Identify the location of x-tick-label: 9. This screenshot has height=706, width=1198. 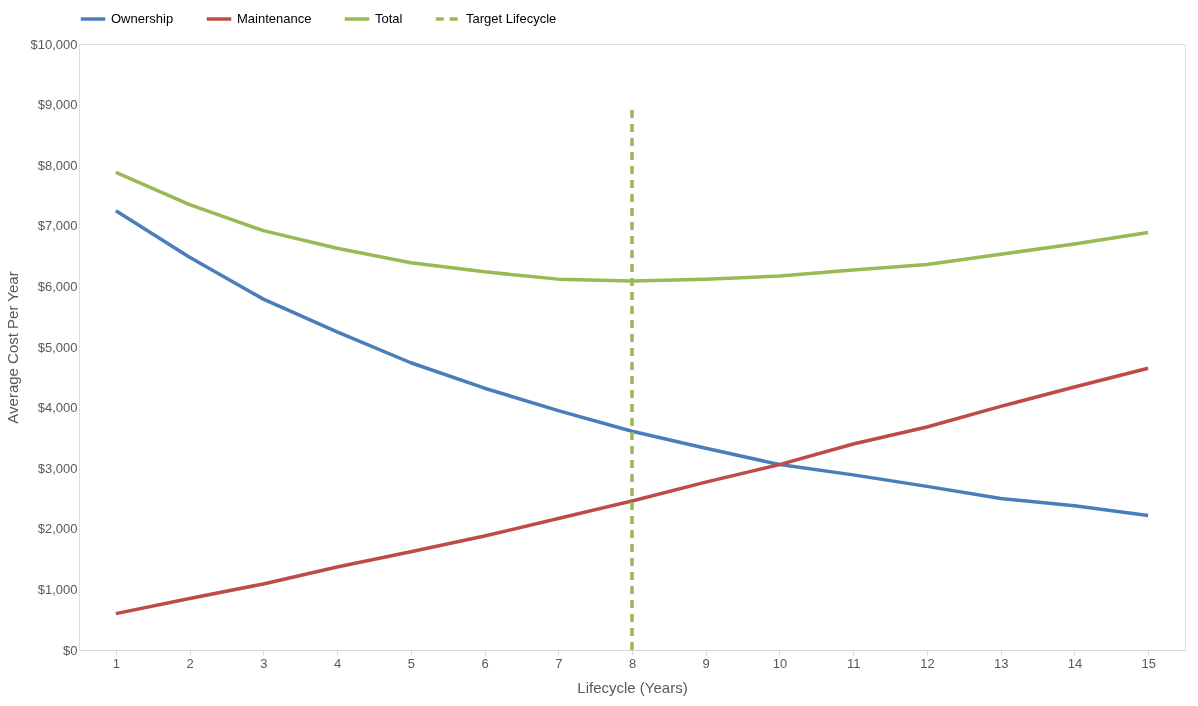
(706, 663).